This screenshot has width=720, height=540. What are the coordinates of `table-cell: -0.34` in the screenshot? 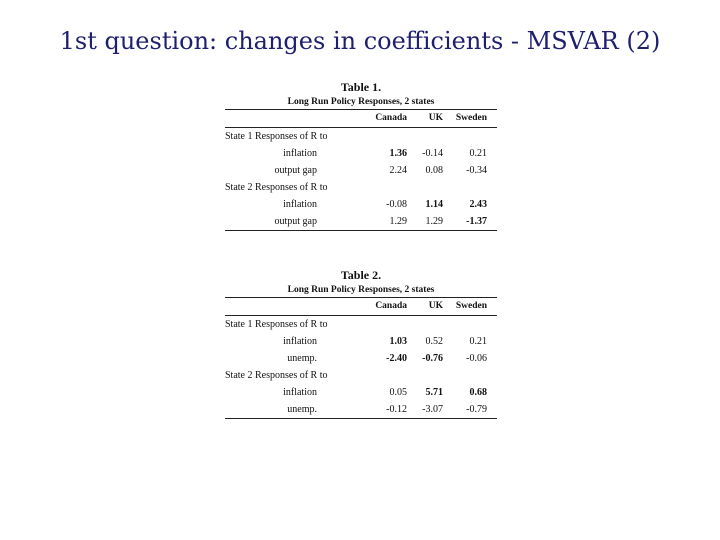 It's located at (476, 170).